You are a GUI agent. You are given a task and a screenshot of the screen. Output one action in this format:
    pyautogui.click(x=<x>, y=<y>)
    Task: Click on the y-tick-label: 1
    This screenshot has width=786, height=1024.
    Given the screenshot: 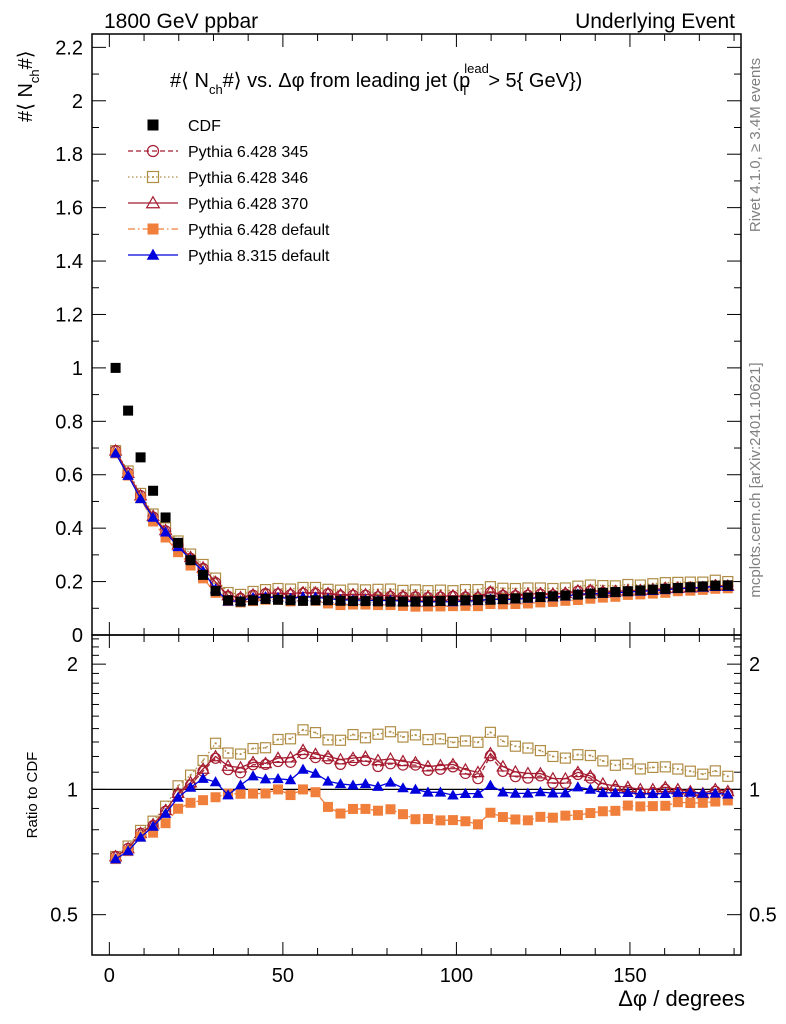 What is the action you would take?
    pyautogui.click(x=77, y=369)
    